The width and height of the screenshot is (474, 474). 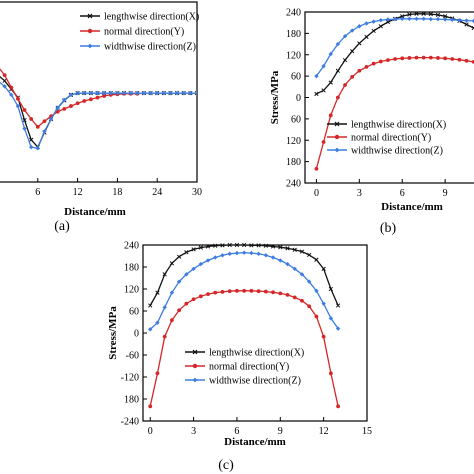 I want to click on legend-label-z: widthwise direction(Z), so click(x=397, y=151).